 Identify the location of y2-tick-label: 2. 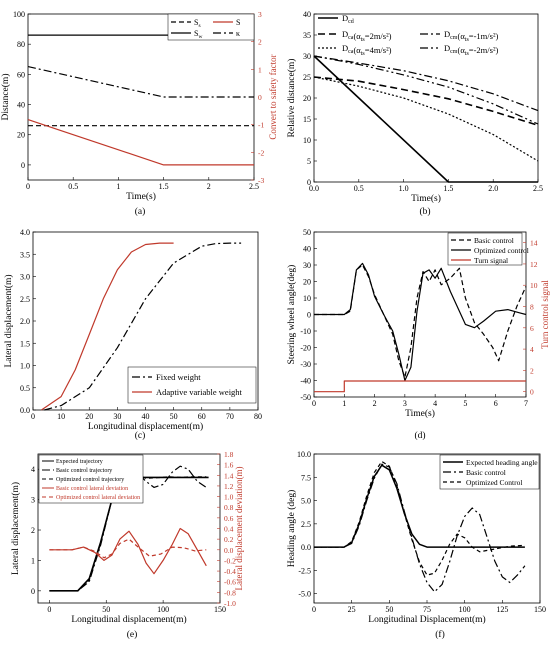
(260, 42).